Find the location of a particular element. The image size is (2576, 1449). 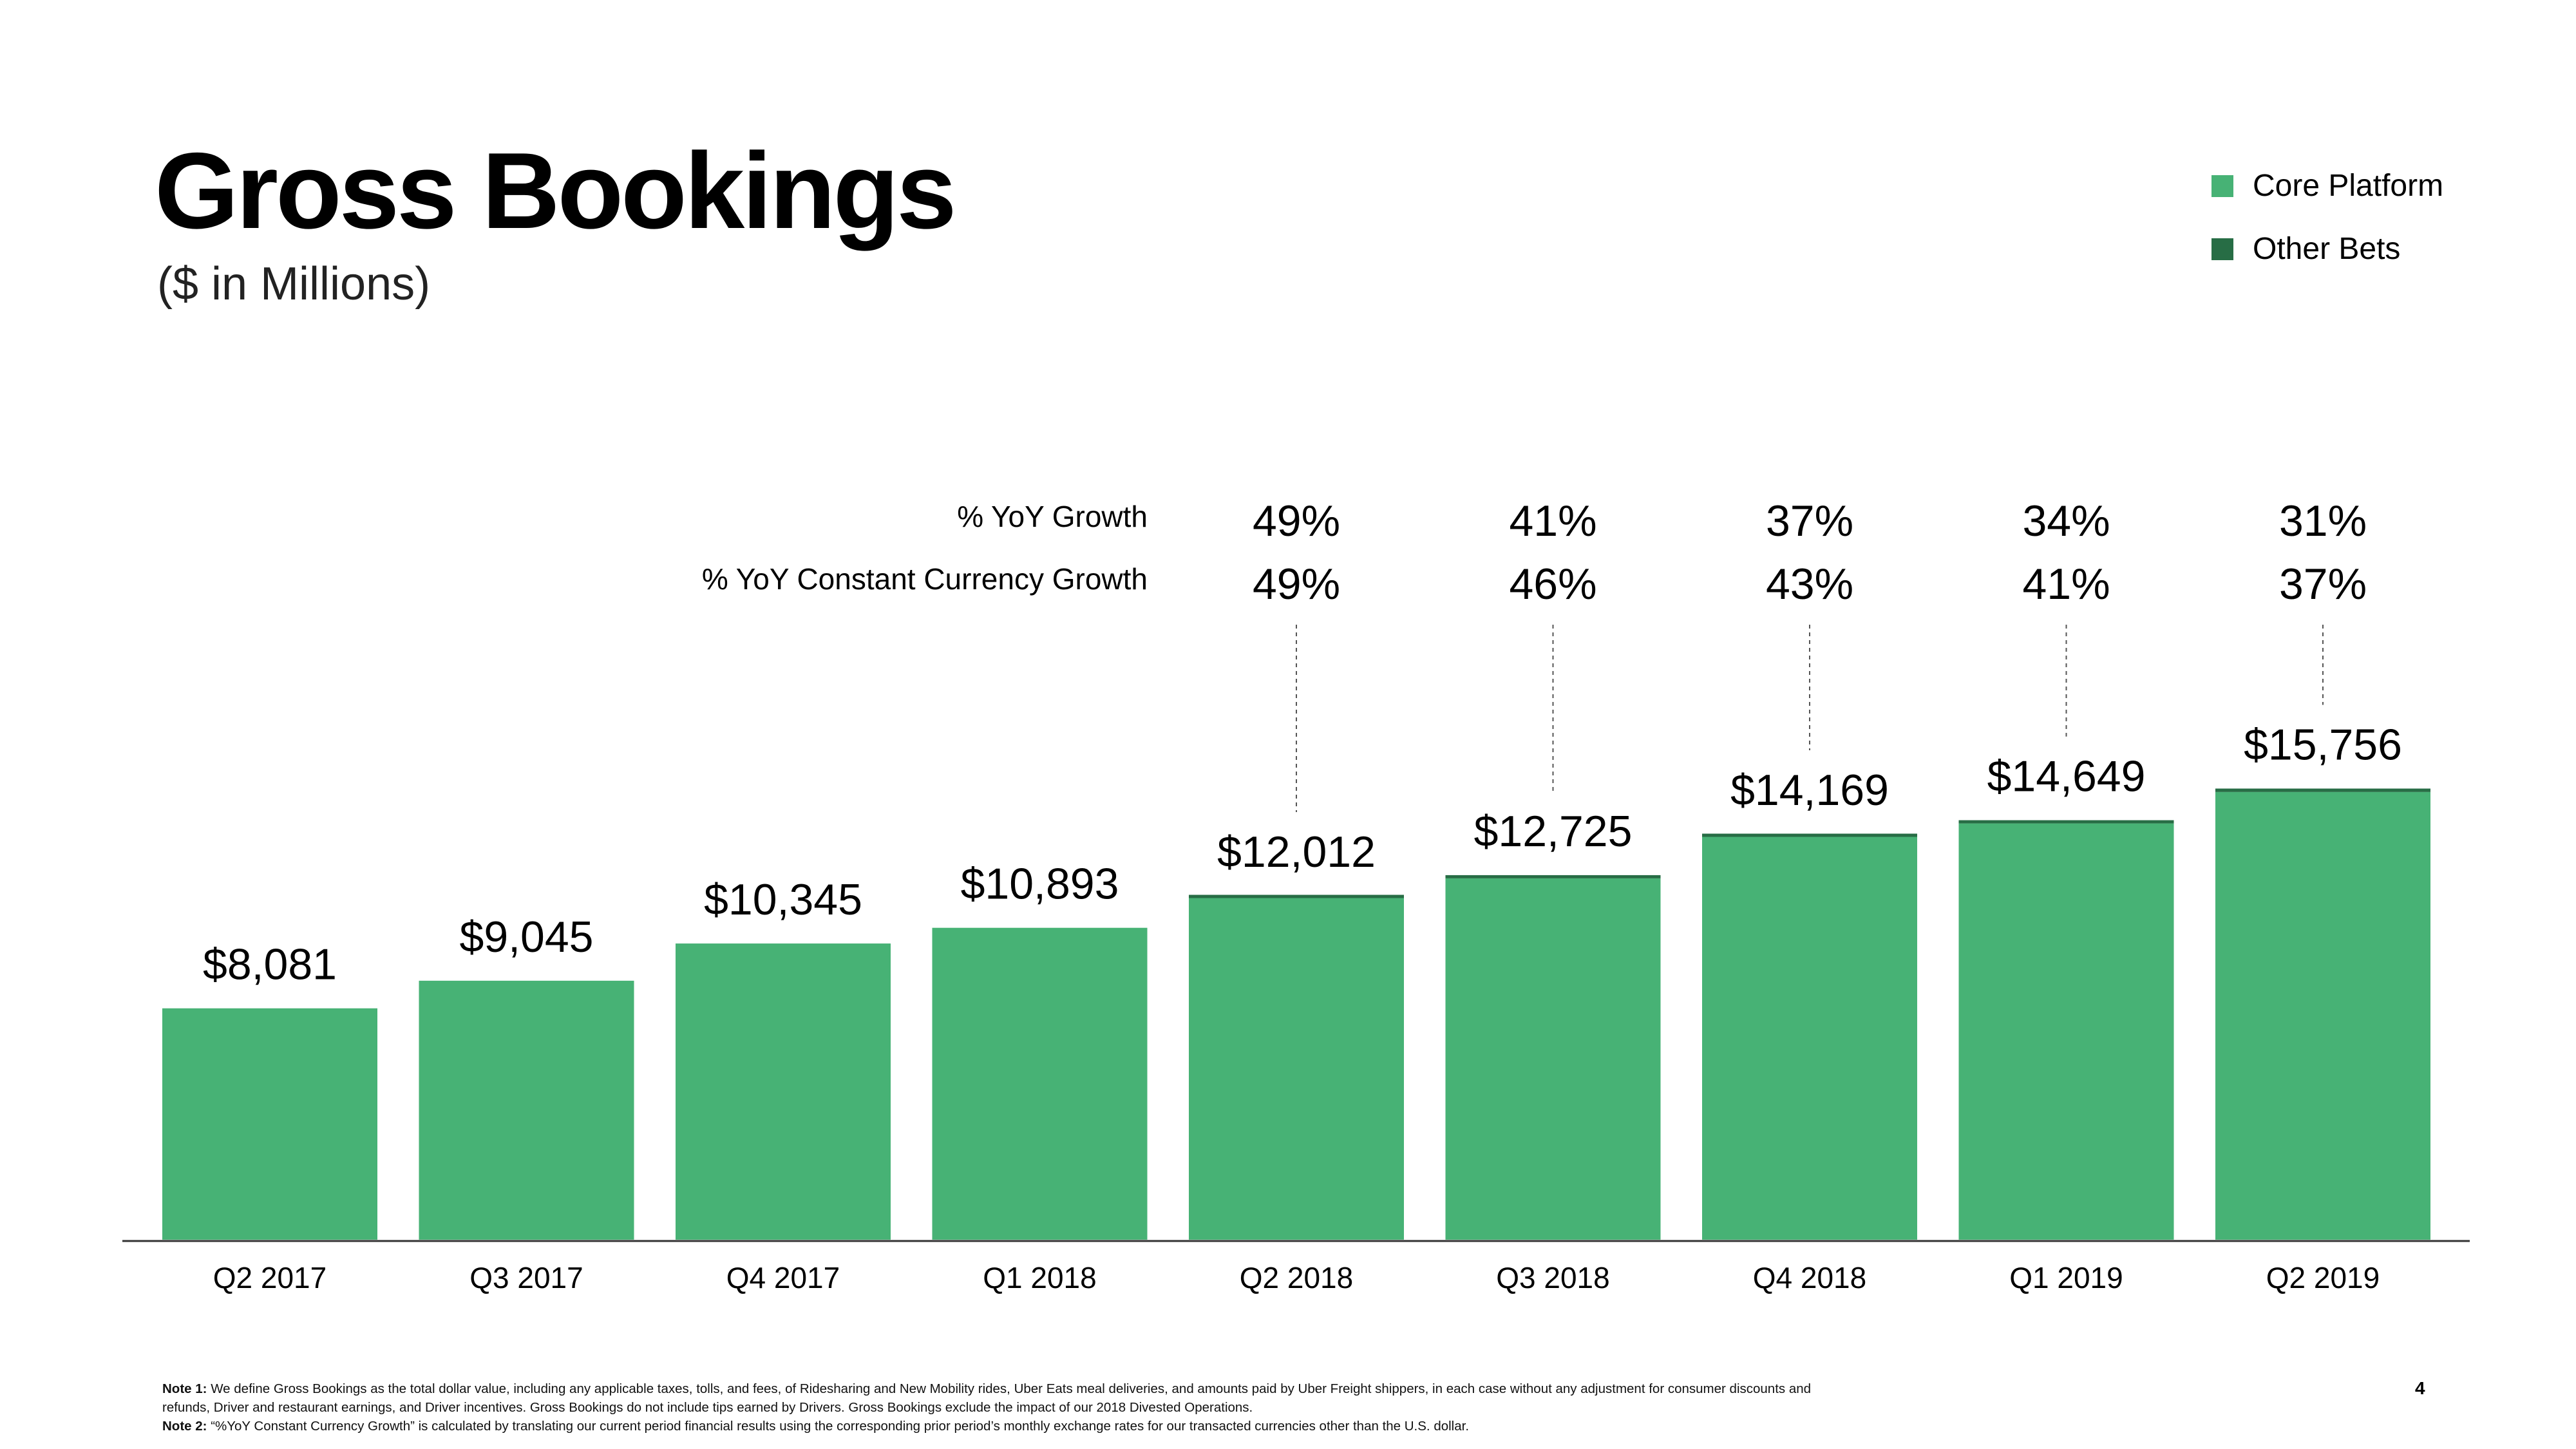

x-tick-label: Q3 2018 is located at coordinates (1552, 1277).